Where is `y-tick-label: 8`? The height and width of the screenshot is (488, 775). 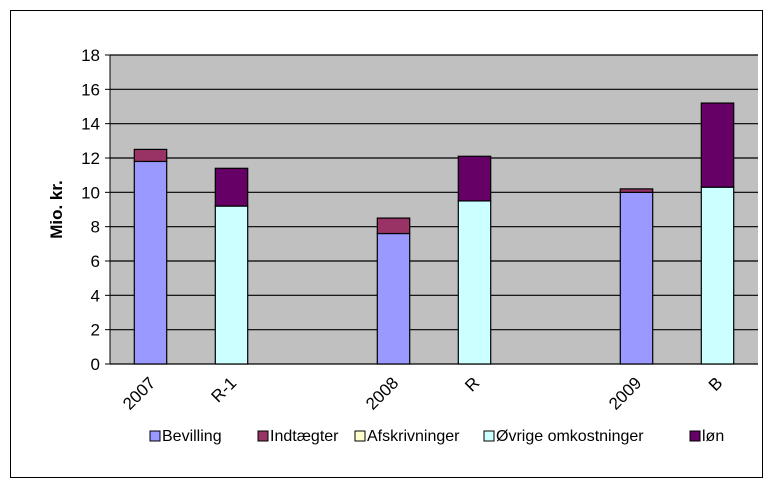 y-tick-label: 8 is located at coordinates (95, 227).